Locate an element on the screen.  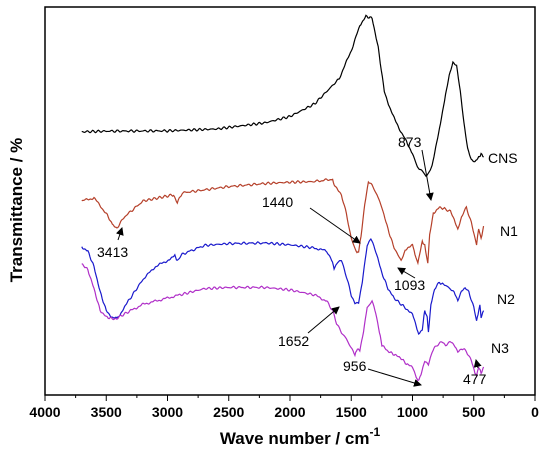
x-axis-title-sup: -1 is located at coordinates (374, 432).